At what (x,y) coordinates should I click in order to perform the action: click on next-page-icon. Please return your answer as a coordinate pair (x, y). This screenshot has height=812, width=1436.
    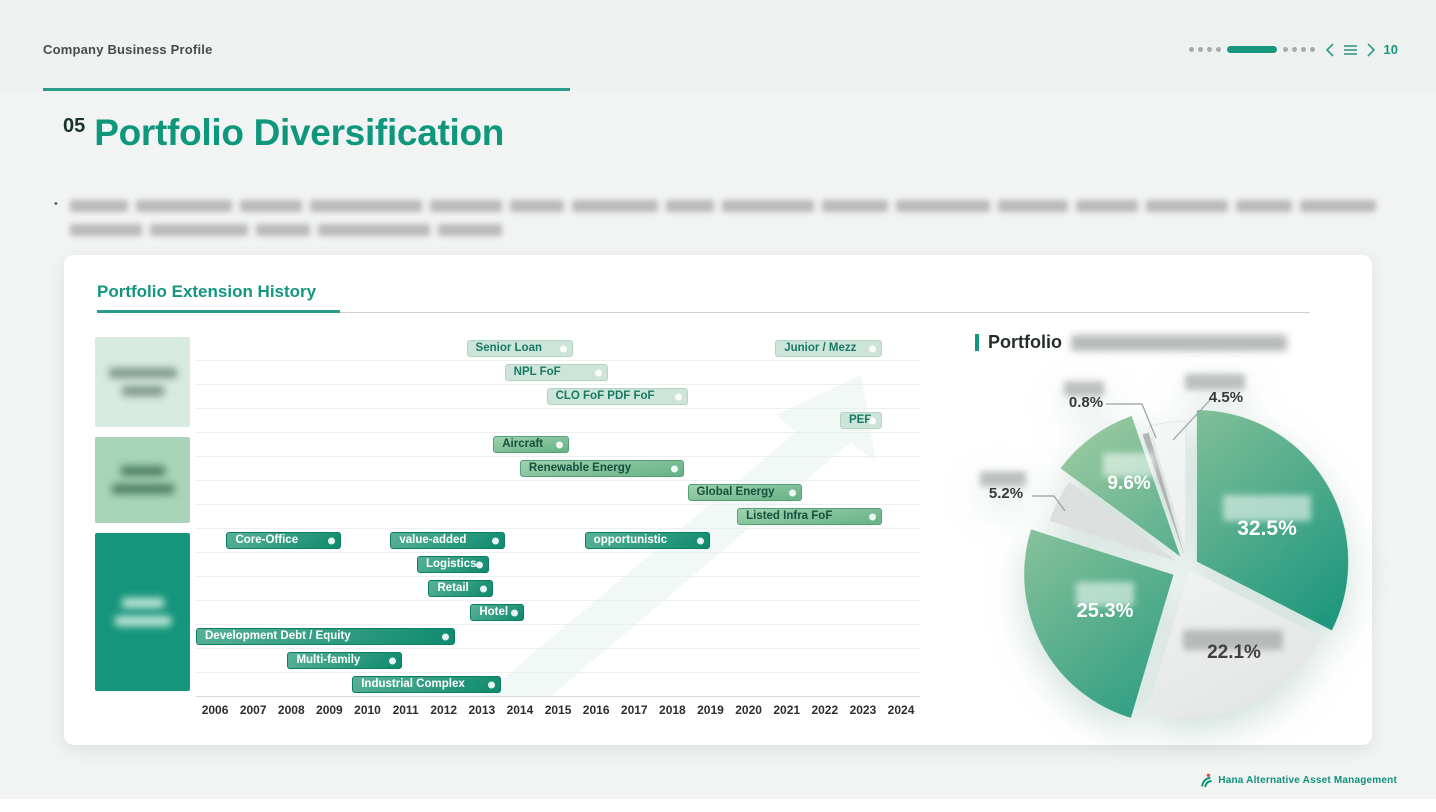
    Looking at the image, I should click on (1371, 49).